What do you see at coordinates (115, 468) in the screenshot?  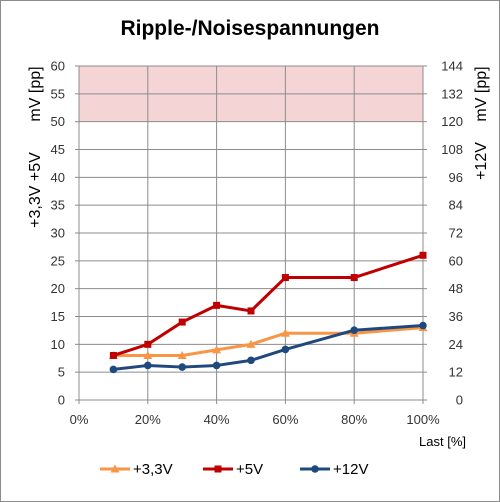 I see `legend-marker-33v` at bounding box center [115, 468].